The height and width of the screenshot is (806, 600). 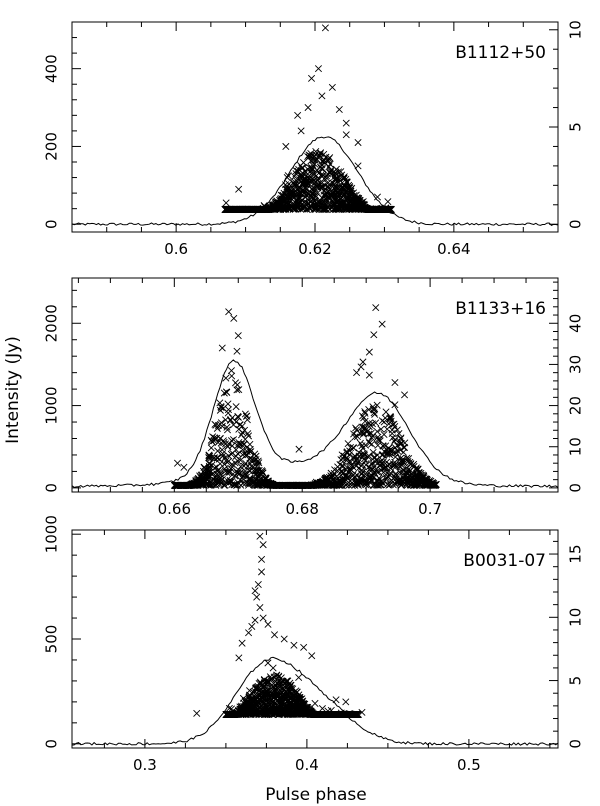 I want to click on y-tick-label-right: 0, so click(x=576, y=488).